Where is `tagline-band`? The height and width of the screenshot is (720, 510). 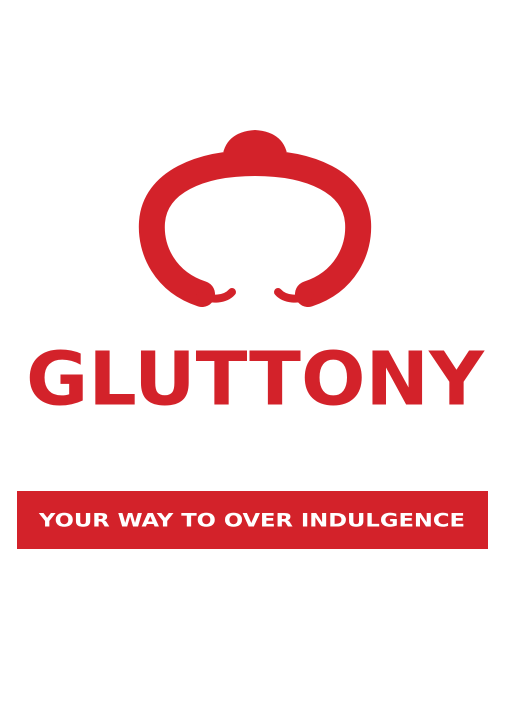 tagline-band is located at coordinates (252, 520).